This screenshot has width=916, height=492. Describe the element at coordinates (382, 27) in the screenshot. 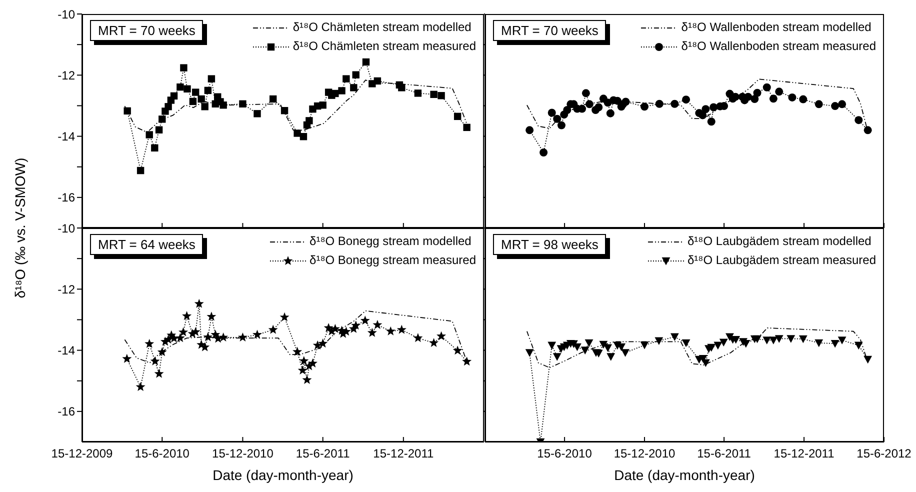

I see `legend-label: δ¹⁸O Chämleten stream modelled` at that location.